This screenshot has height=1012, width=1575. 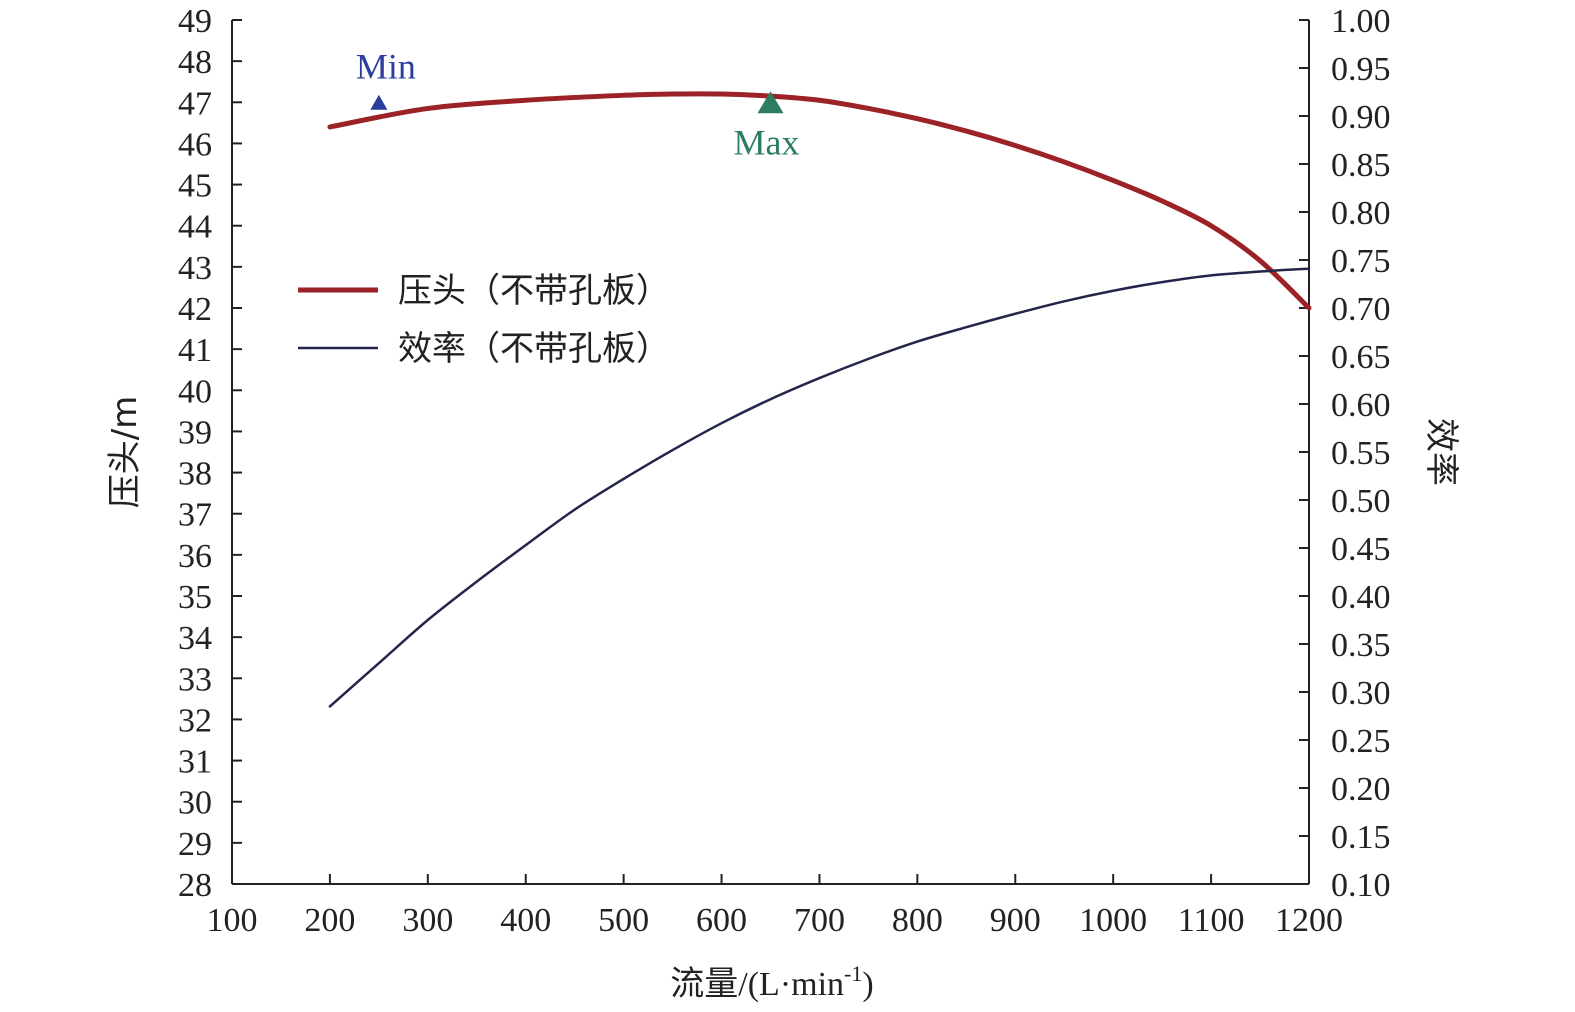 What do you see at coordinates (767, 142) in the screenshot?
I see `marker-max-label: Max` at bounding box center [767, 142].